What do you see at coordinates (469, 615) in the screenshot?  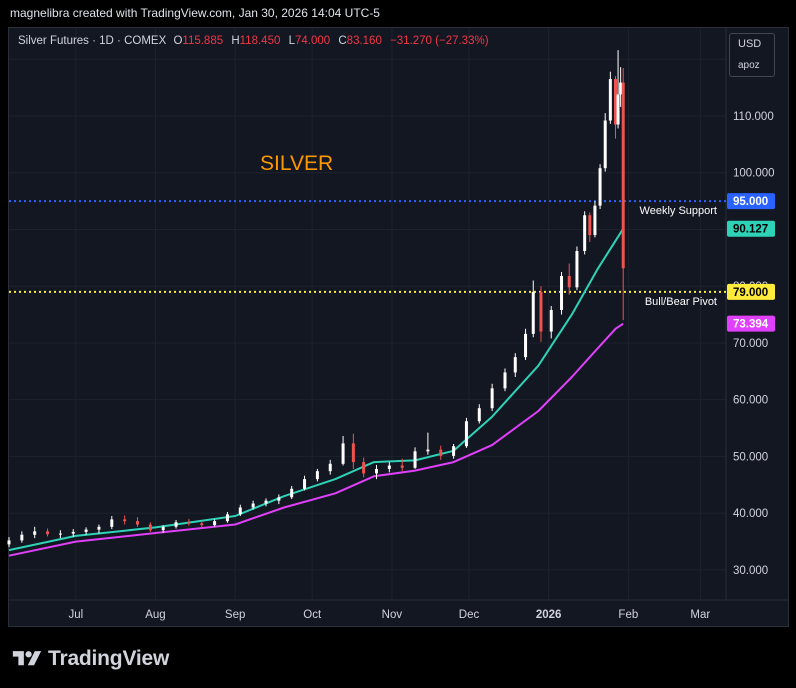 I see `time-tick-label: Dec` at bounding box center [469, 615].